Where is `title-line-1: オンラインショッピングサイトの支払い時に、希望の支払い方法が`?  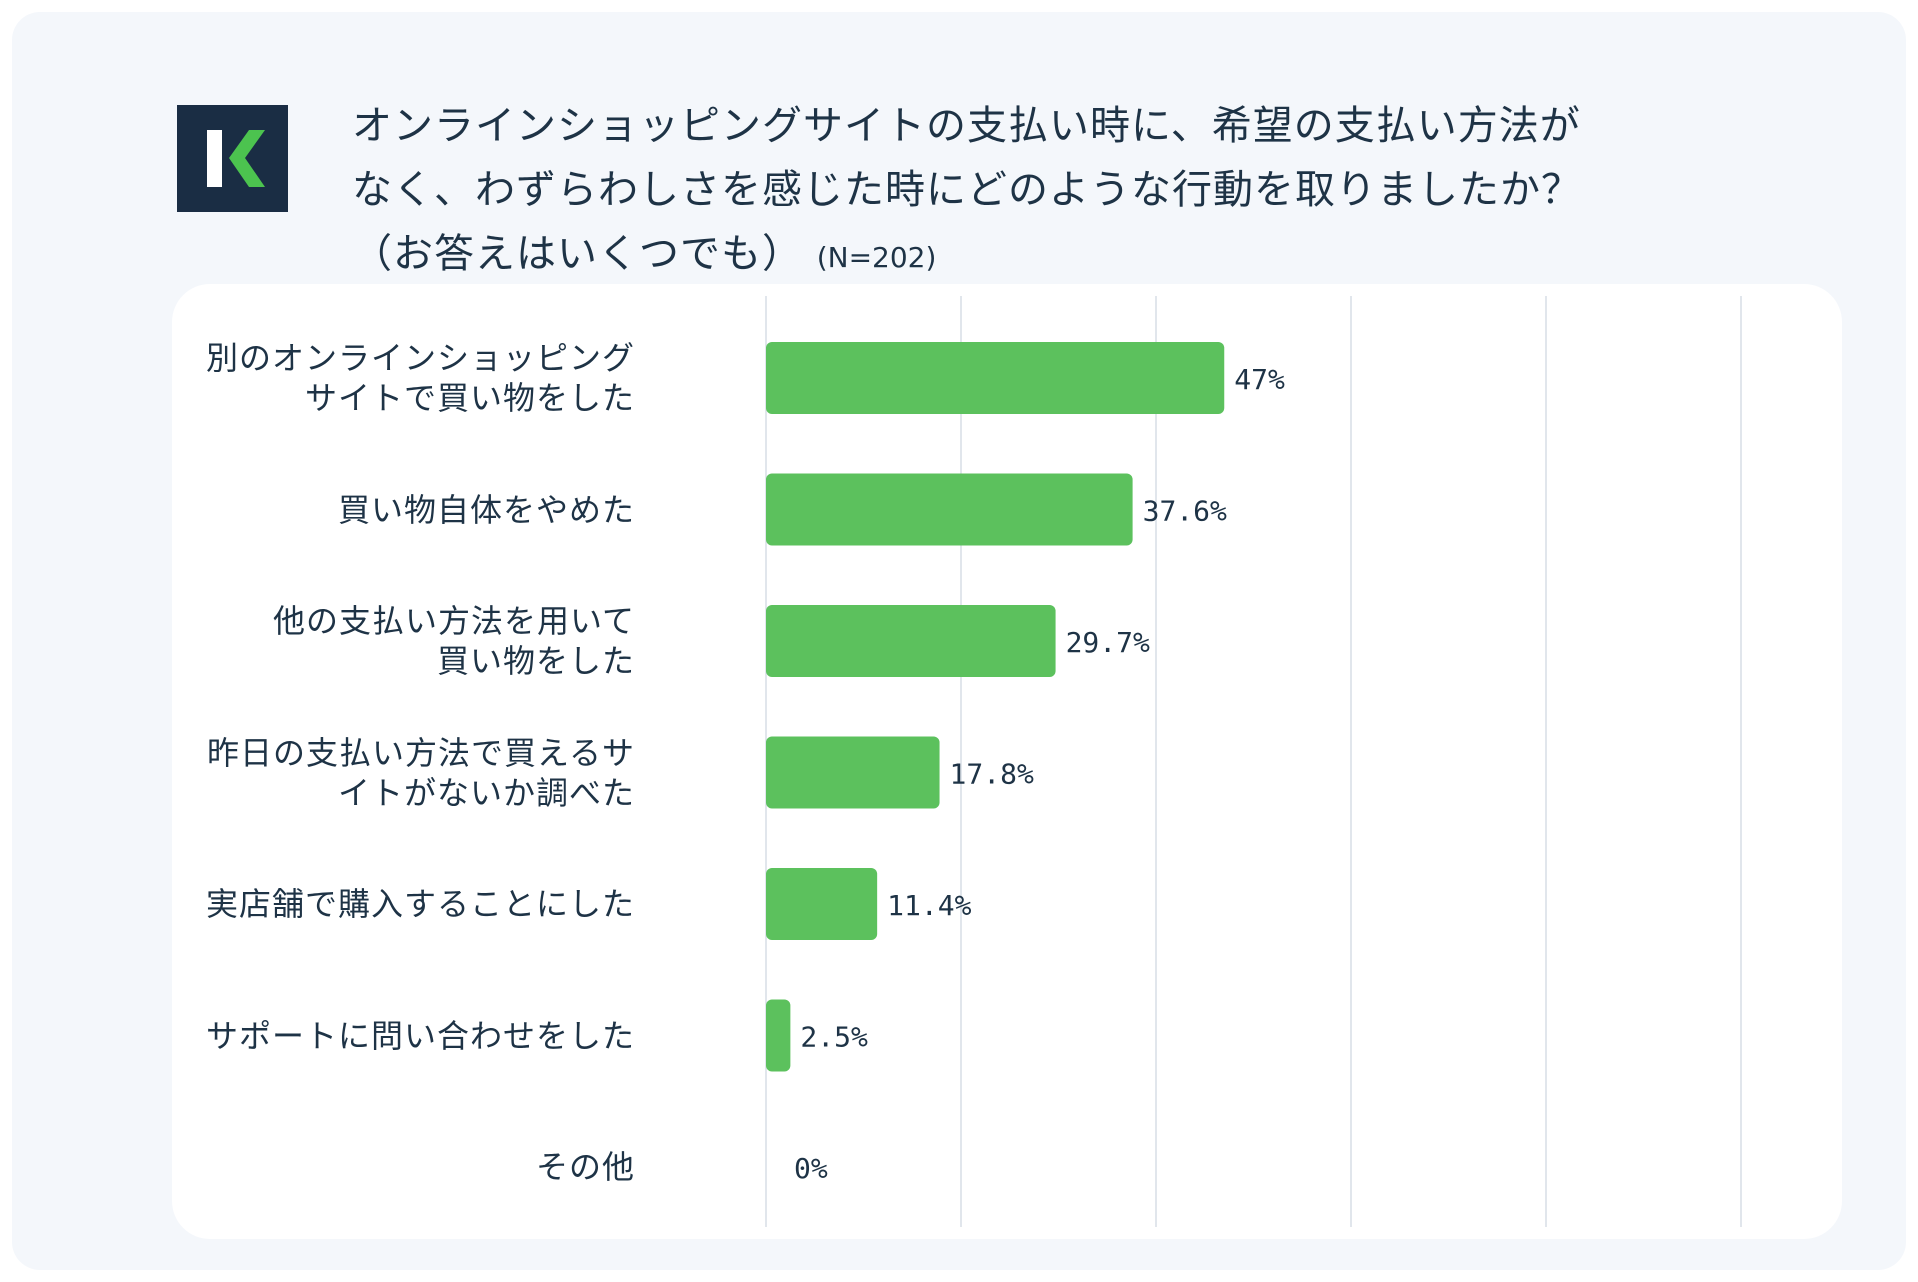
title-line-1: オンラインショッピングサイトの支払い時に、希望の支払い方法が is located at coordinates (966, 126).